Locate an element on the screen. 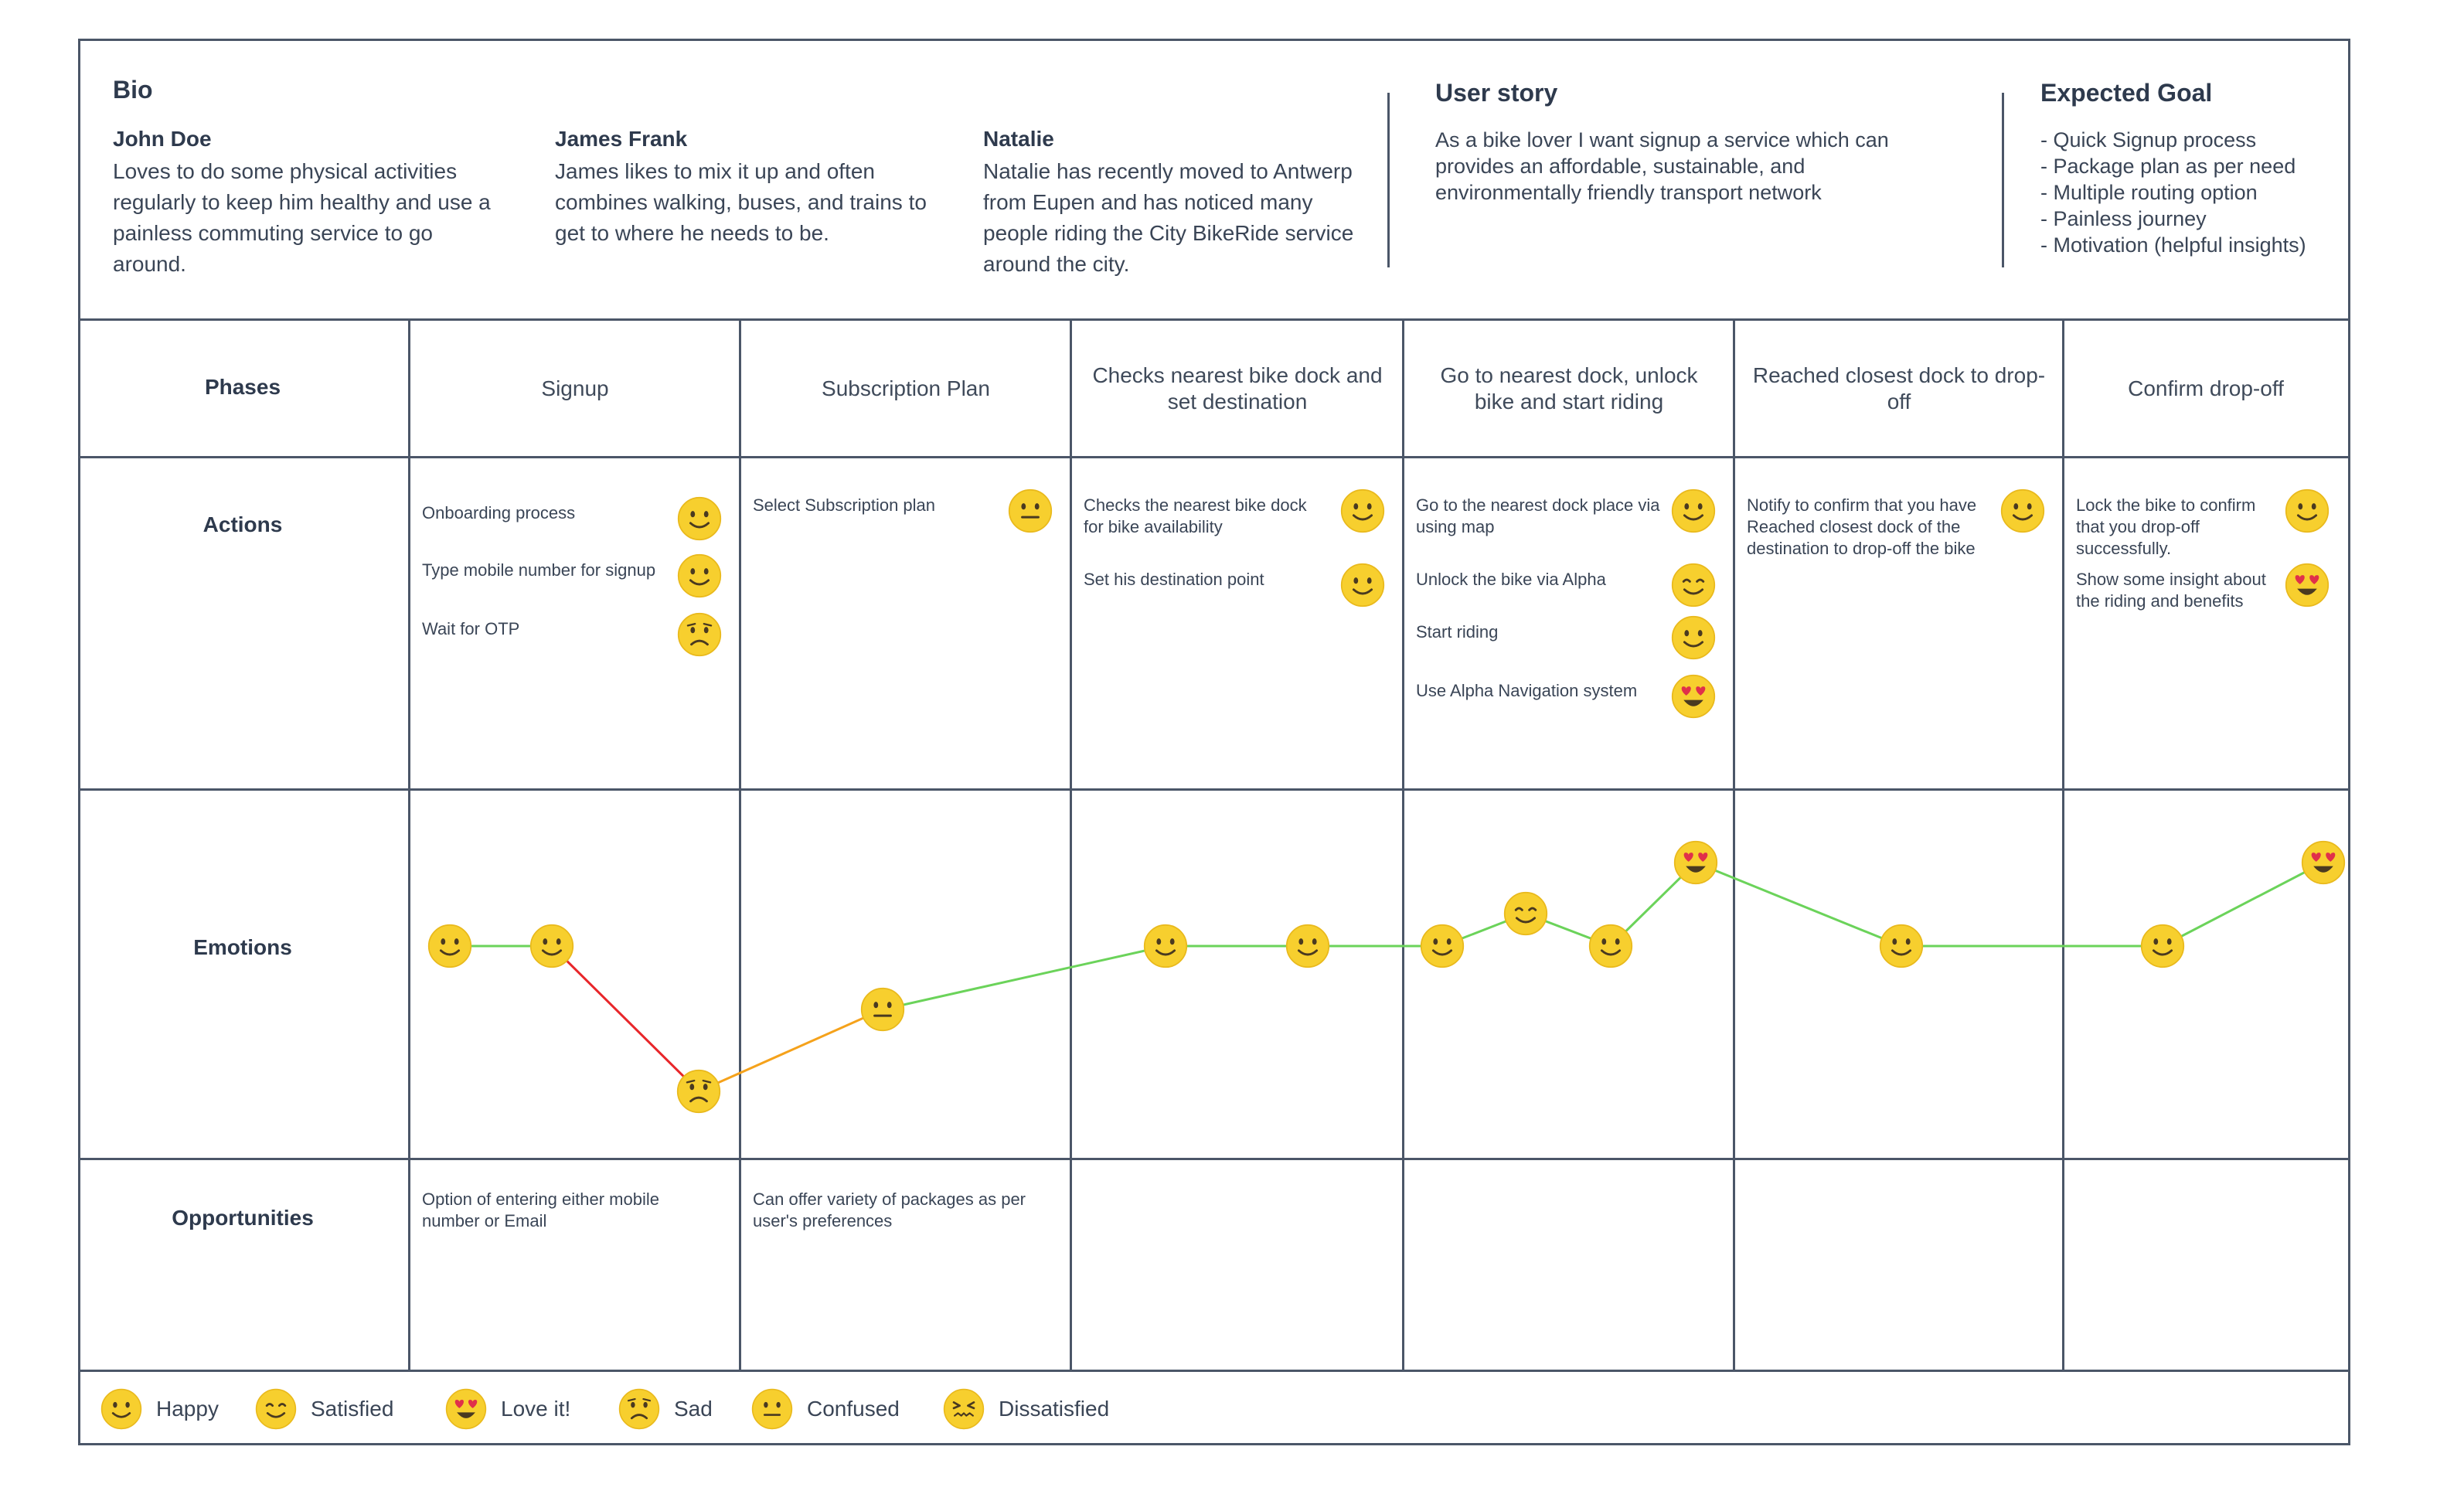 This screenshot has width=2464, height=1501. action-item: Start riding is located at coordinates (1457, 632).